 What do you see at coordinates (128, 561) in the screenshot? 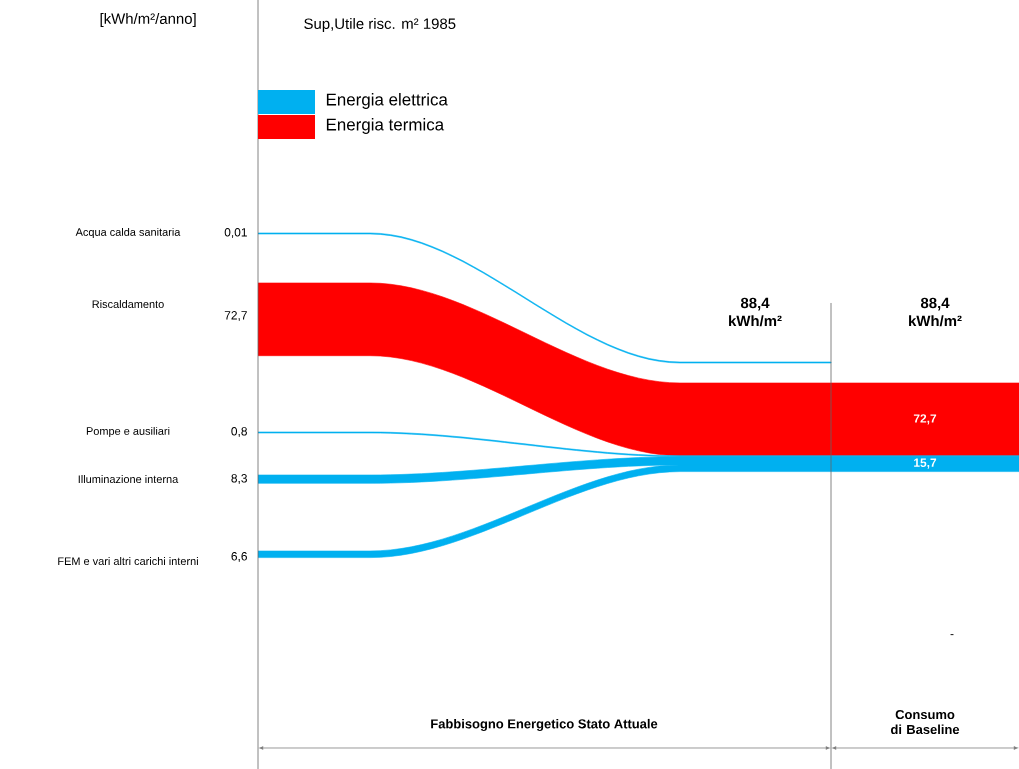
I see `category-label: FEM e vari altri carichi interni` at bounding box center [128, 561].